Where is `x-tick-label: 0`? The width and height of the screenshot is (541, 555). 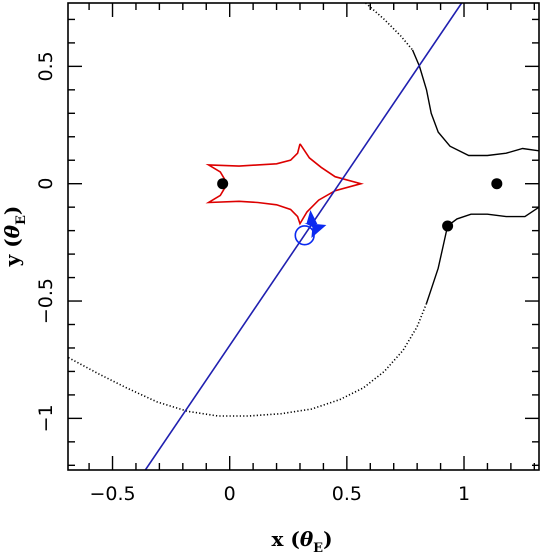 x-tick-label: 0 is located at coordinates (230, 494).